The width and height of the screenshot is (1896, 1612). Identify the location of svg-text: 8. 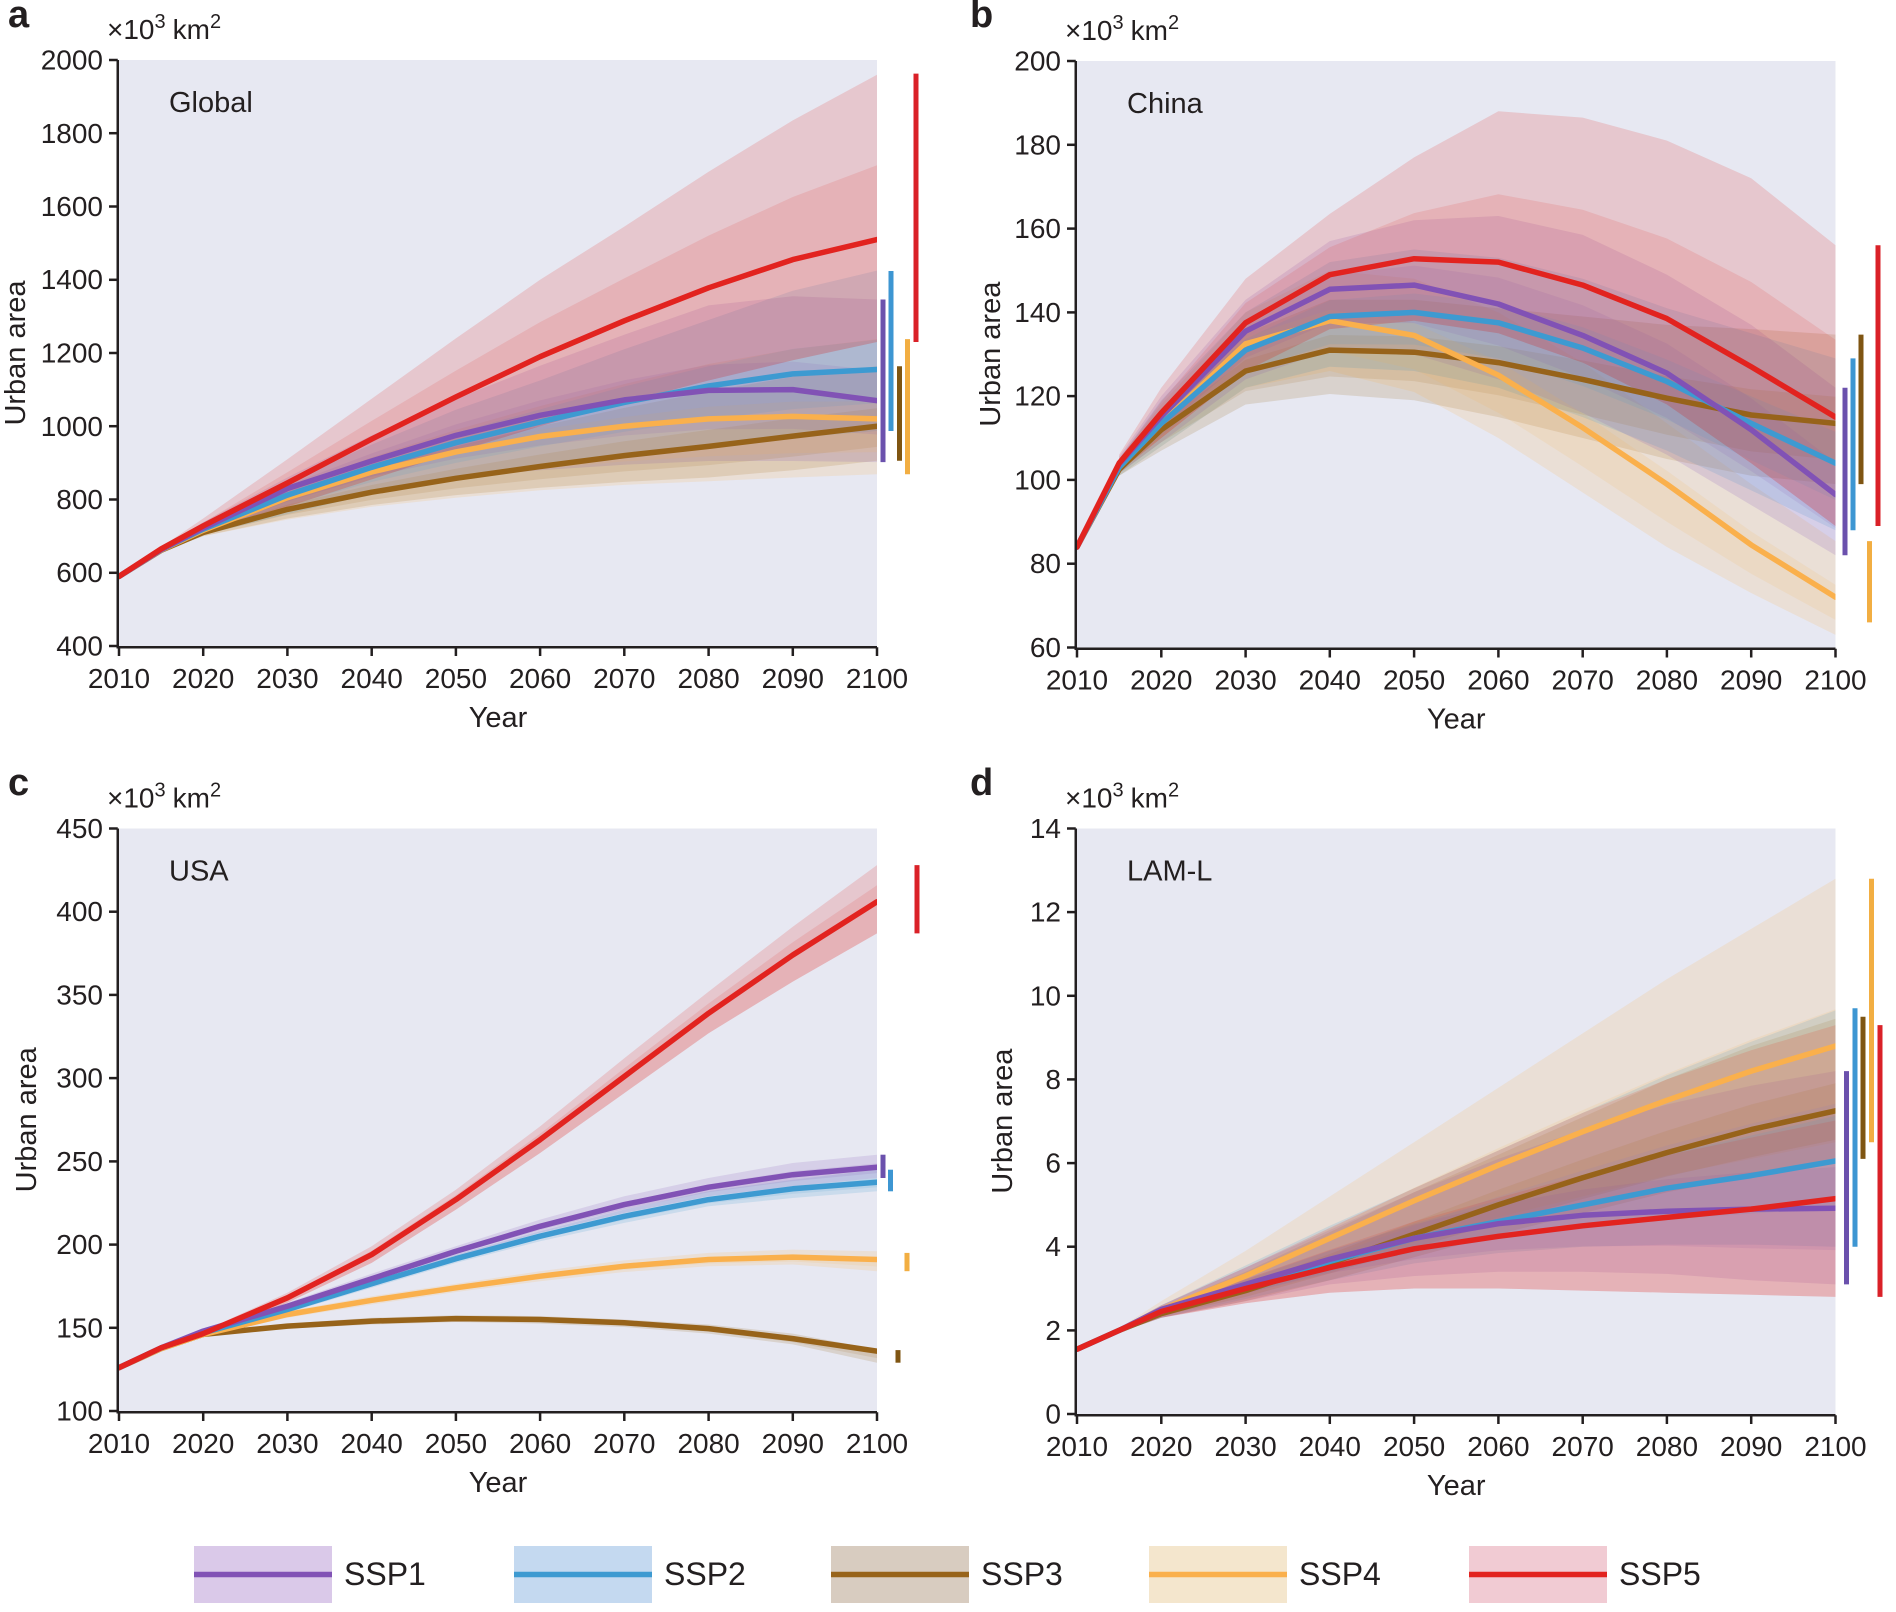
(1053, 1079).